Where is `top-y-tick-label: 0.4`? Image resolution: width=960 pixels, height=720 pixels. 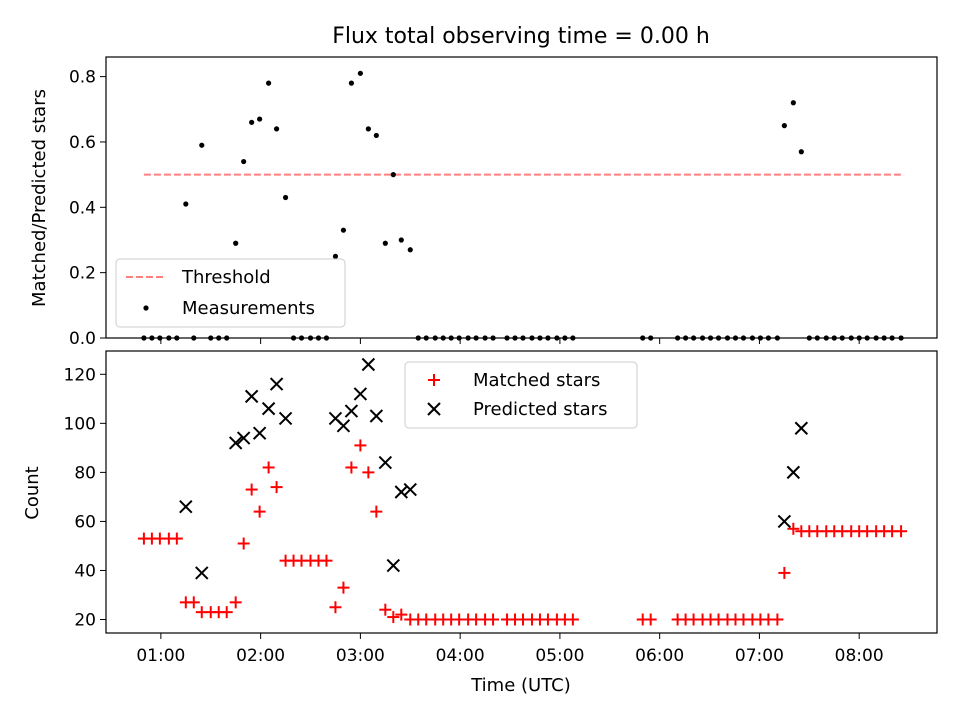 top-y-tick-label: 0.4 is located at coordinates (82, 208).